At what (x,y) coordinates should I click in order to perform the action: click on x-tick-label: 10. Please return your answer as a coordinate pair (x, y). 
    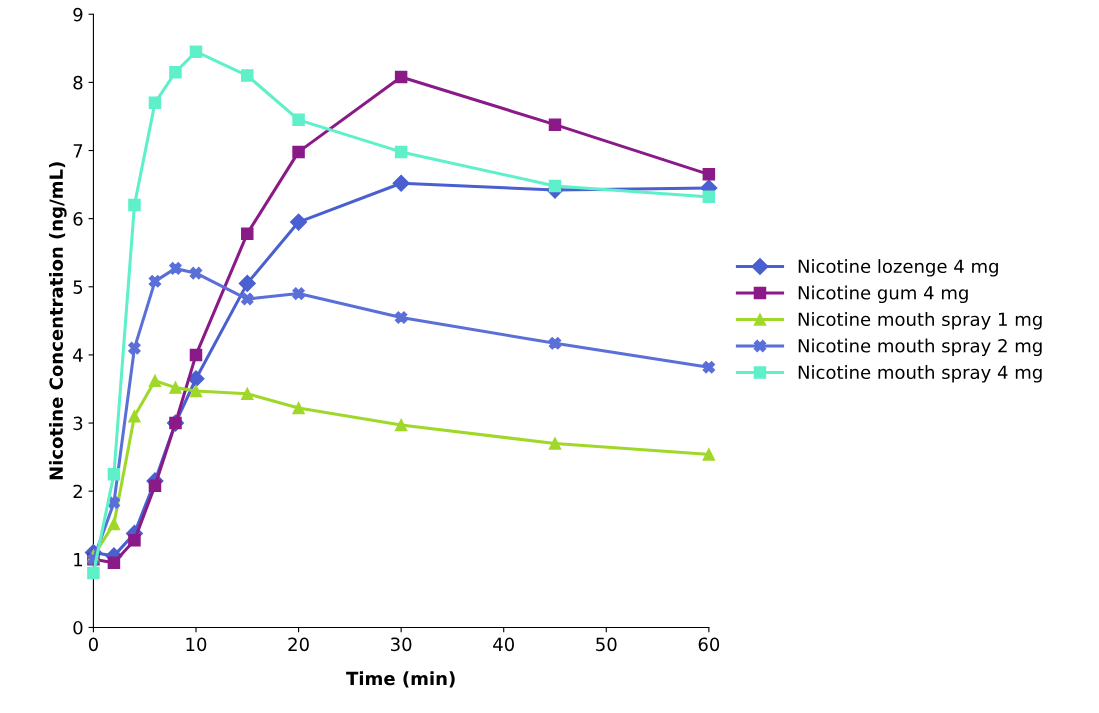
    Looking at the image, I should click on (196, 644).